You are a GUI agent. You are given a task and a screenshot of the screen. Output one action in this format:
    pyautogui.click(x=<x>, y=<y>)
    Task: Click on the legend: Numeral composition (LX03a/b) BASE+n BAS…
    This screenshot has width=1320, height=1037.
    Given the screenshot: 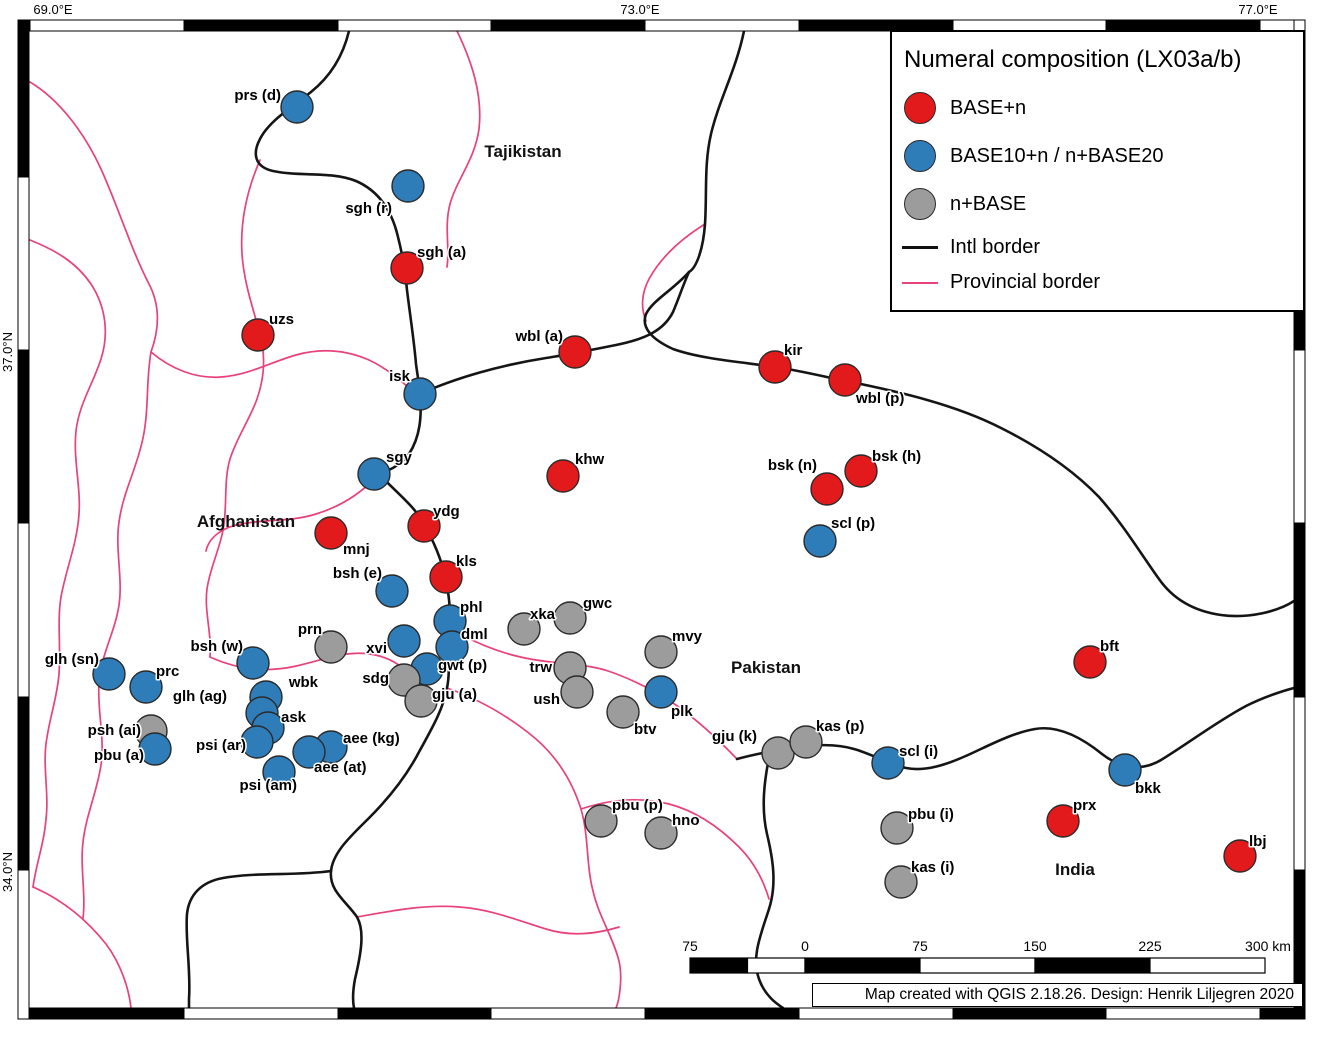 What is the action you would take?
    pyautogui.click(x=1097, y=171)
    